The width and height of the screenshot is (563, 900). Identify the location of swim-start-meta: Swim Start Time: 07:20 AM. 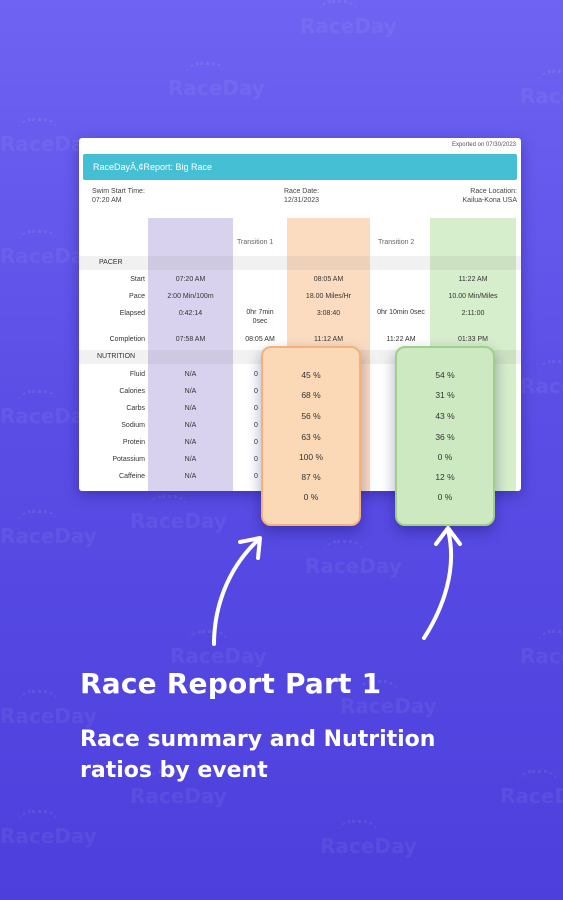
(118, 196).